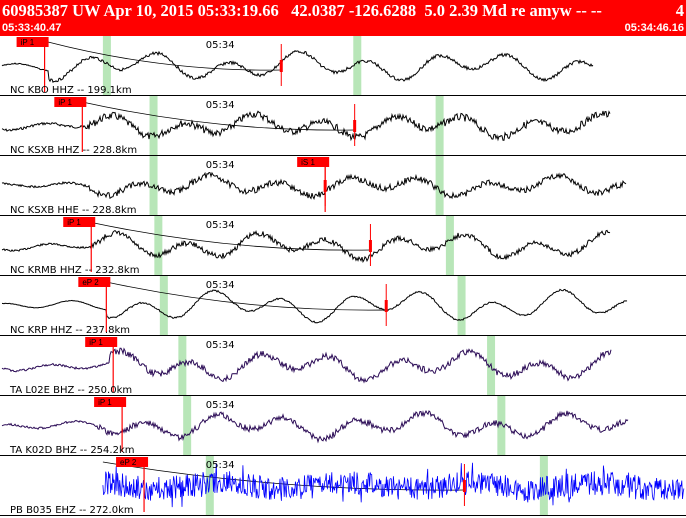 The height and width of the screenshot is (518, 686). Describe the element at coordinates (74, 270) in the screenshot. I see `station-label: NC KRMB HHZ -- 232.8km` at that location.